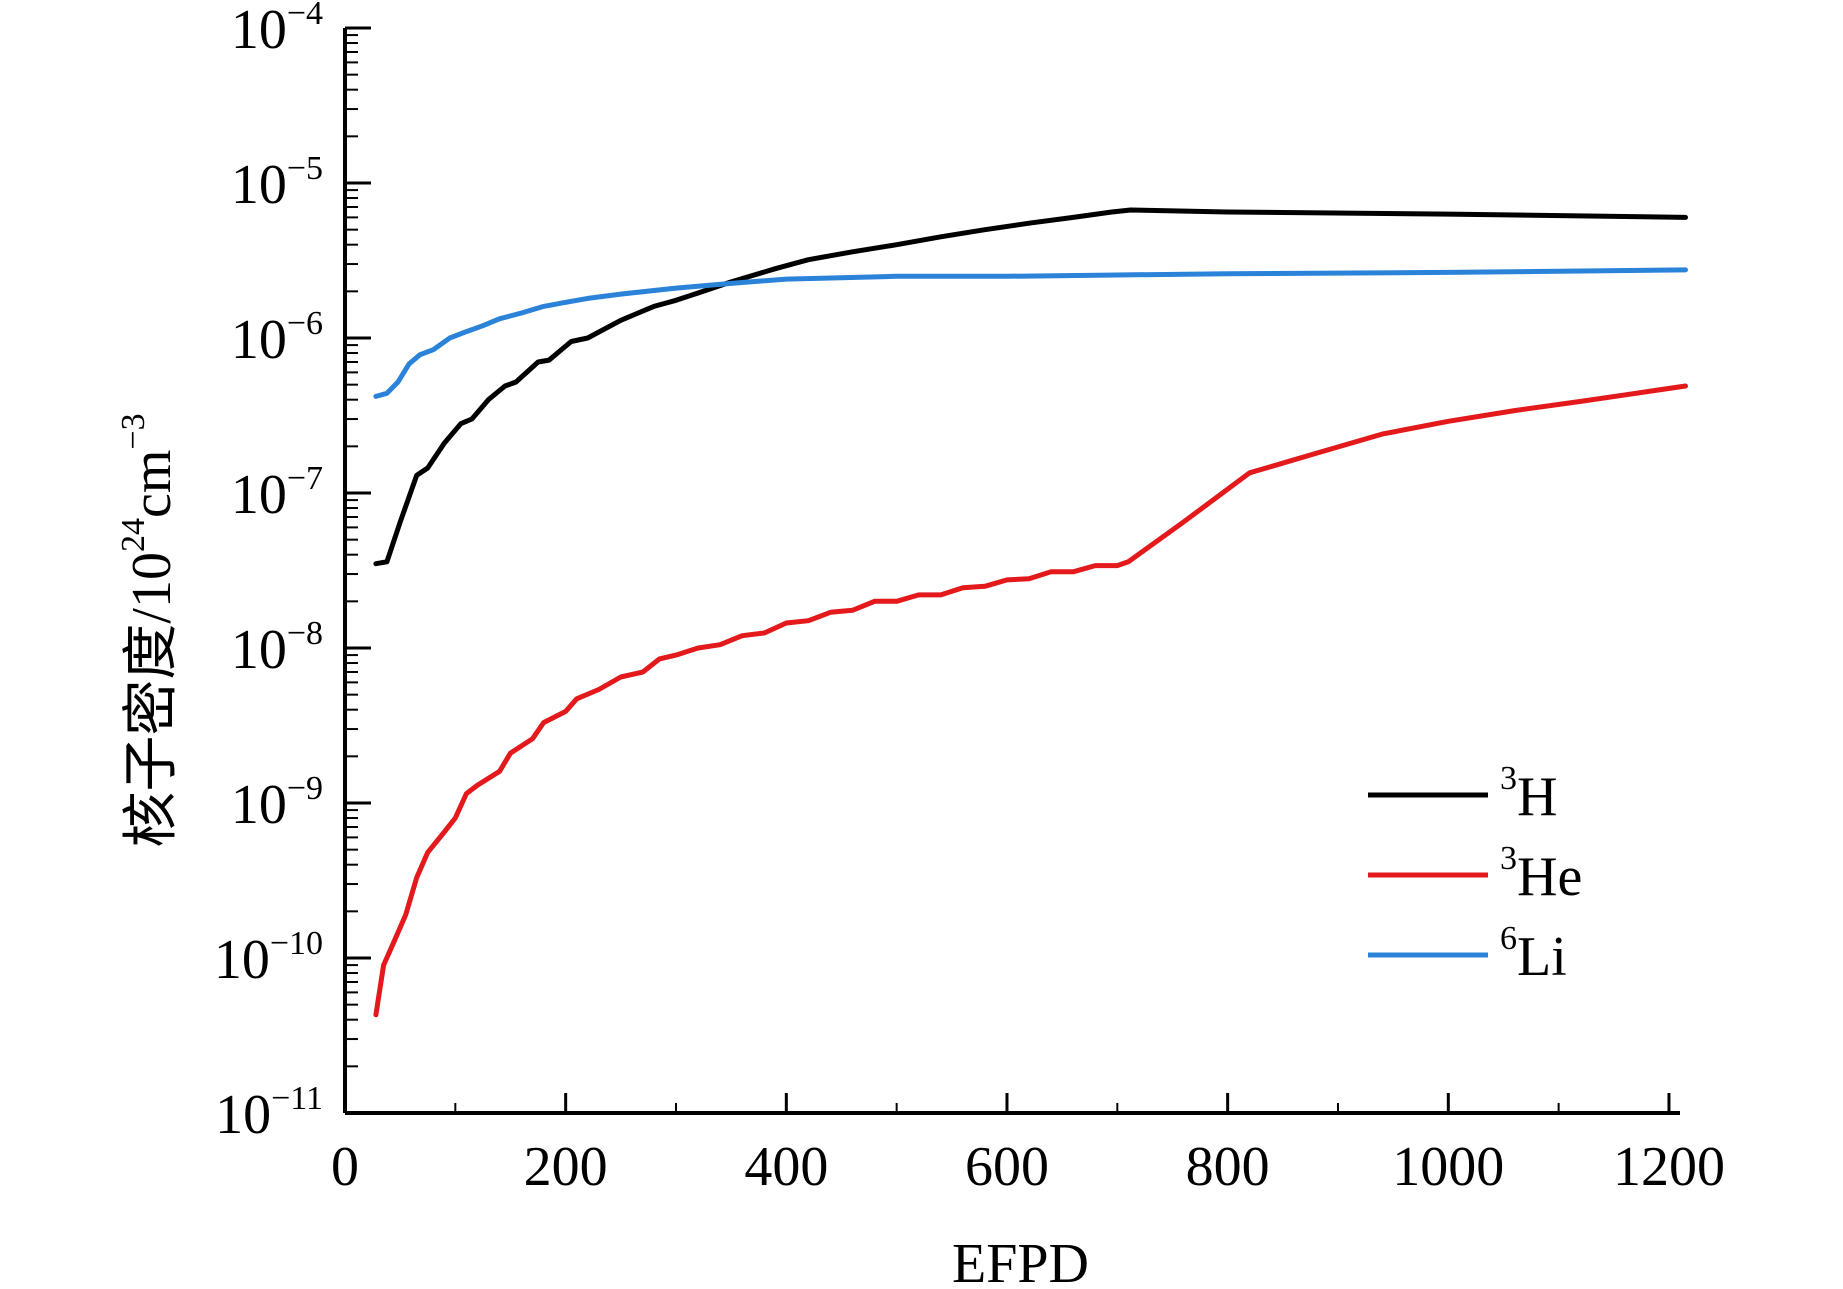 This screenshot has height=1289, width=1843. Describe the element at coordinates (566, 1167) in the screenshot. I see `x-tick-label: 200` at that location.